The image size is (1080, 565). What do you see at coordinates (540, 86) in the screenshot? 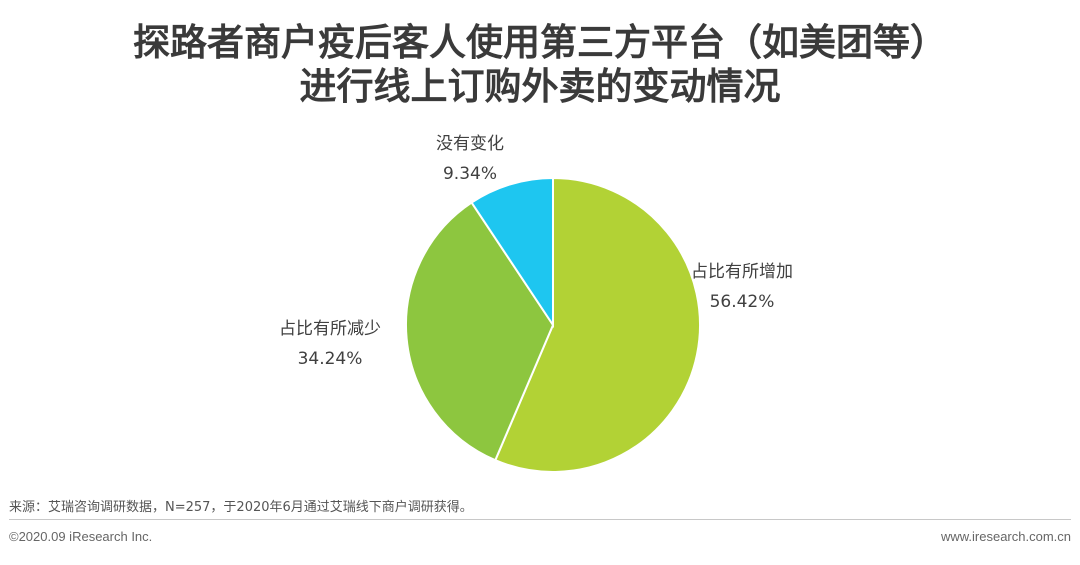
I see `chart-title-line-2: 进行线上订购外卖的变动情况` at bounding box center [540, 86].